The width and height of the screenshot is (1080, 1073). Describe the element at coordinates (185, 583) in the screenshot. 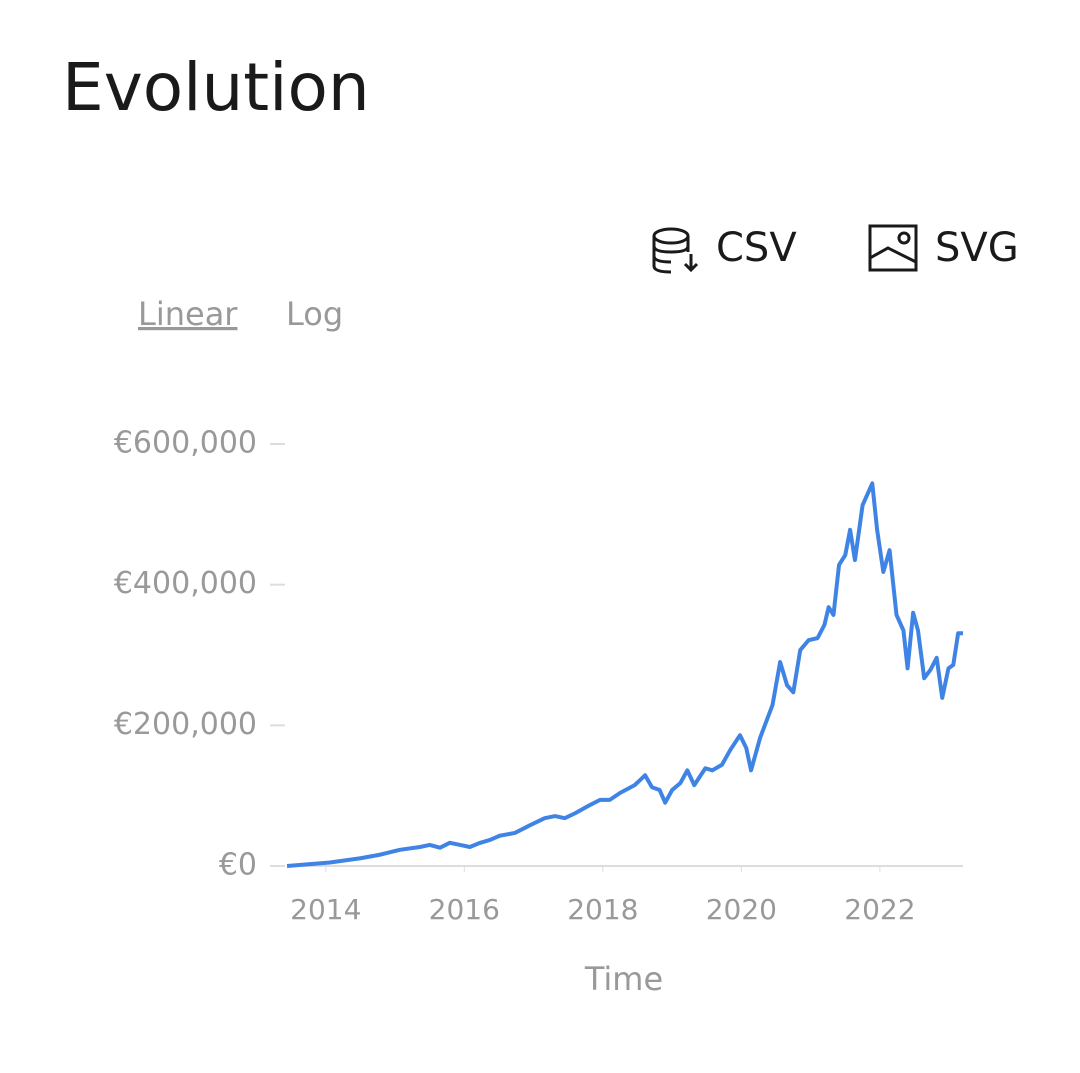

I see `y-tick-label: €400,000` at that location.